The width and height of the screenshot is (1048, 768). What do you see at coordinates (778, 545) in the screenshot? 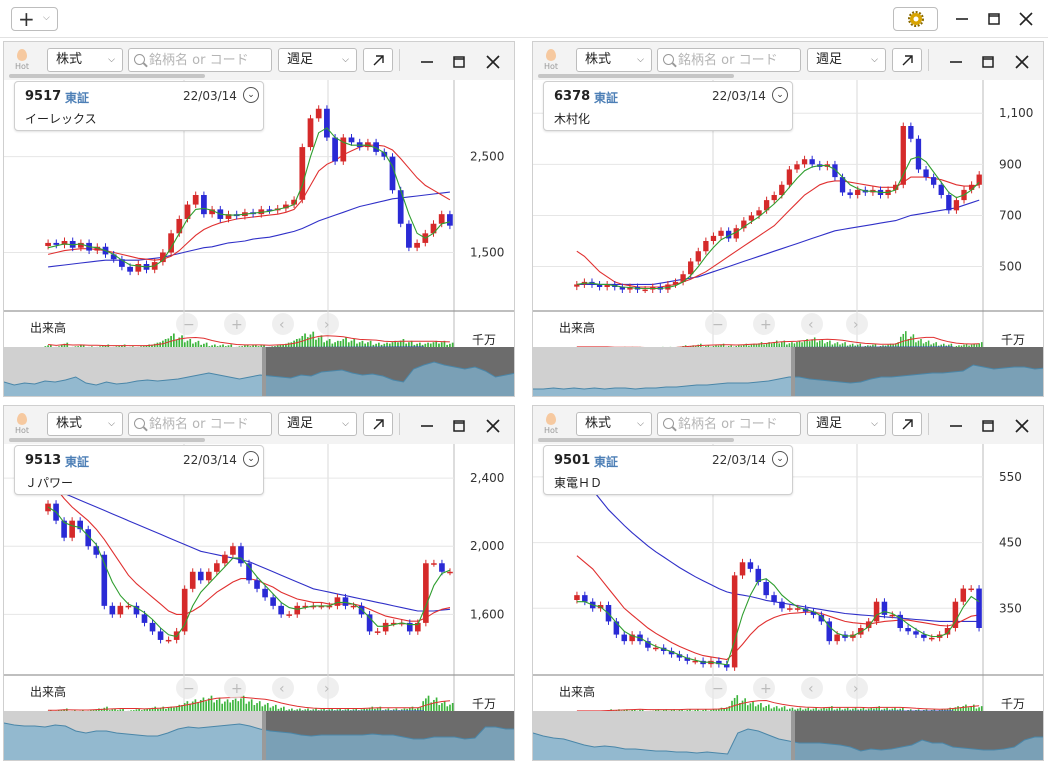
I see `ma-long-line` at bounding box center [778, 545].